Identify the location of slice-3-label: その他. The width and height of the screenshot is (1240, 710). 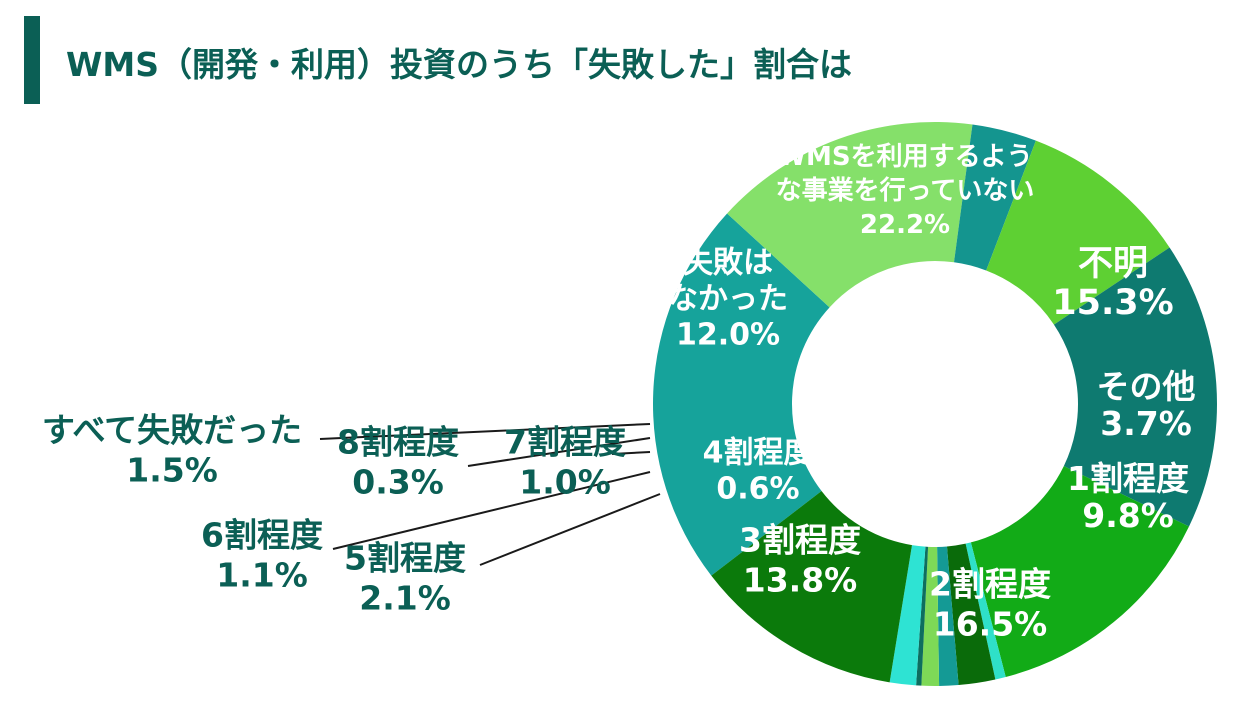
(1146, 386).